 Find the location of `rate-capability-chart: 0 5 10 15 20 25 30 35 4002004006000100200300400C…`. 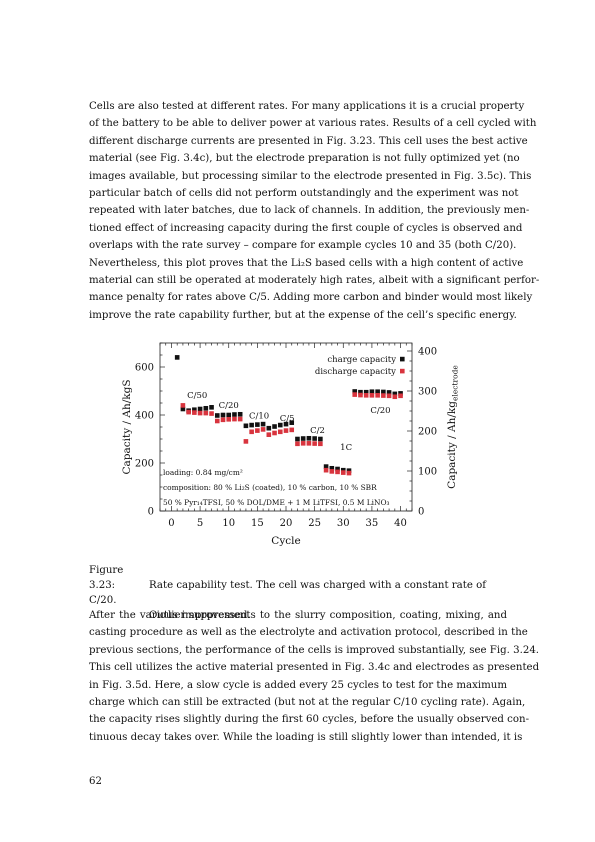

rate-capability-chart: 0 5 10 15 20 25 30 35 4002004006000100200300400C… is located at coordinates (290, 444).